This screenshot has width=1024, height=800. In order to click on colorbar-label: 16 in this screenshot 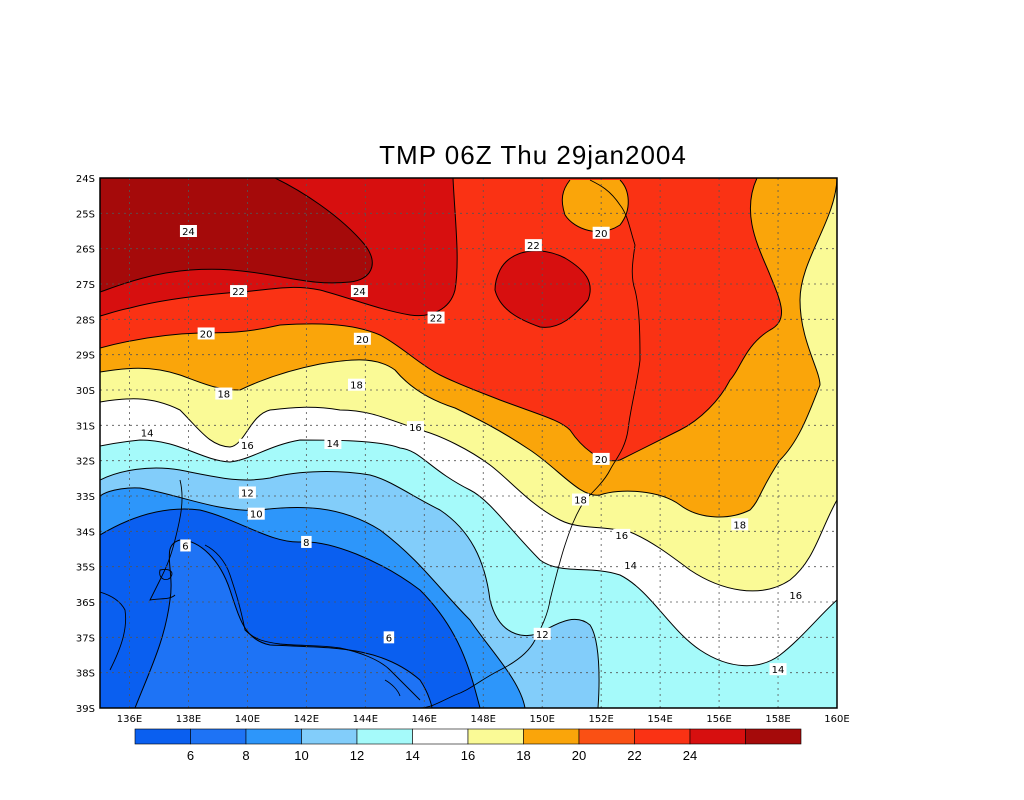, I will do `click(468, 755)`.